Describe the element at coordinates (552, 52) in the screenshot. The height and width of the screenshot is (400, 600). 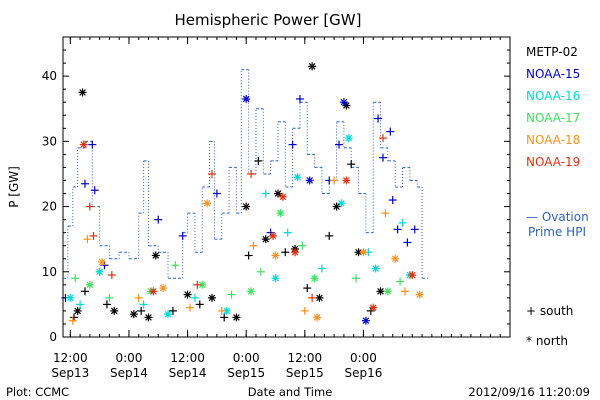
I see `legend-entry-metp-02: METP-02` at that location.